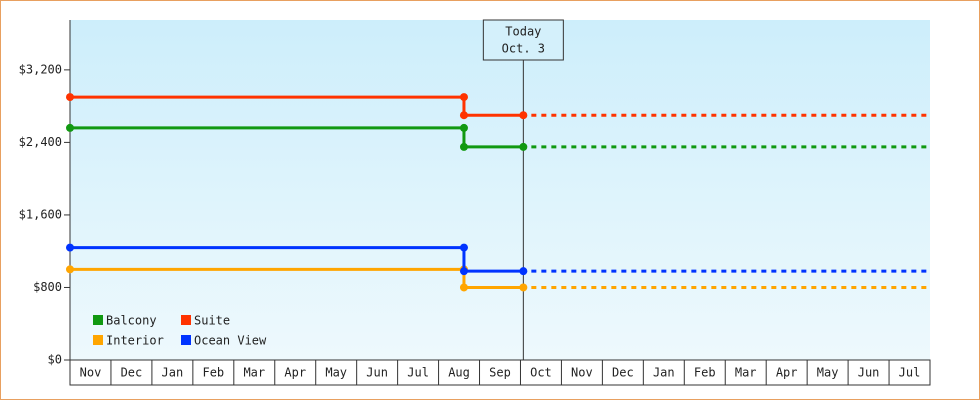 The image size is (980, 400). What do you see at coordinates (523, 40) in the screenshot?
I see `today-box` at bounding box center [523, 40].